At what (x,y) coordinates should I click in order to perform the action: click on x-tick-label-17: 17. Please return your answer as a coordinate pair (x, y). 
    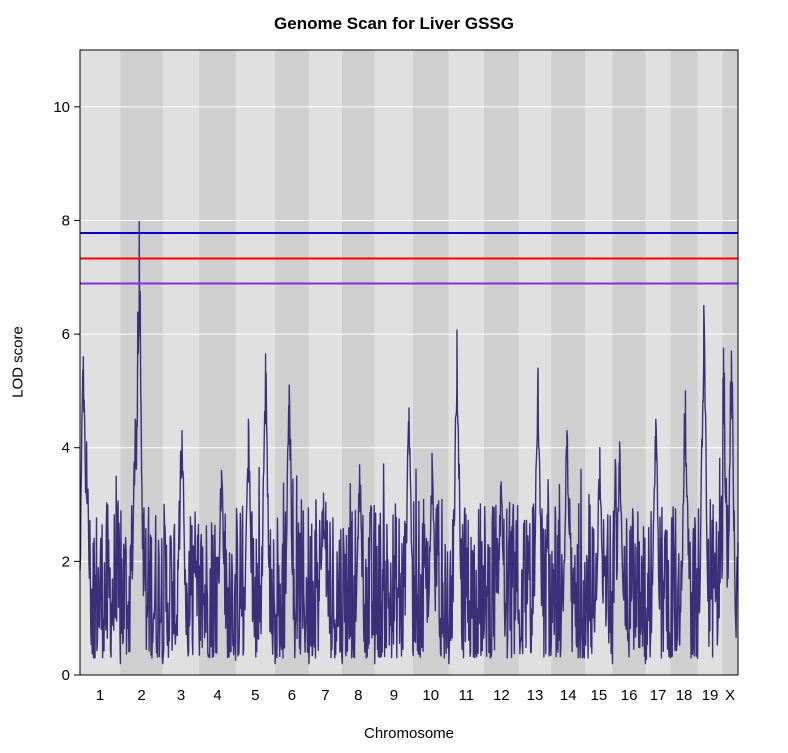
    Looking at the image, I should click on (658, 695).